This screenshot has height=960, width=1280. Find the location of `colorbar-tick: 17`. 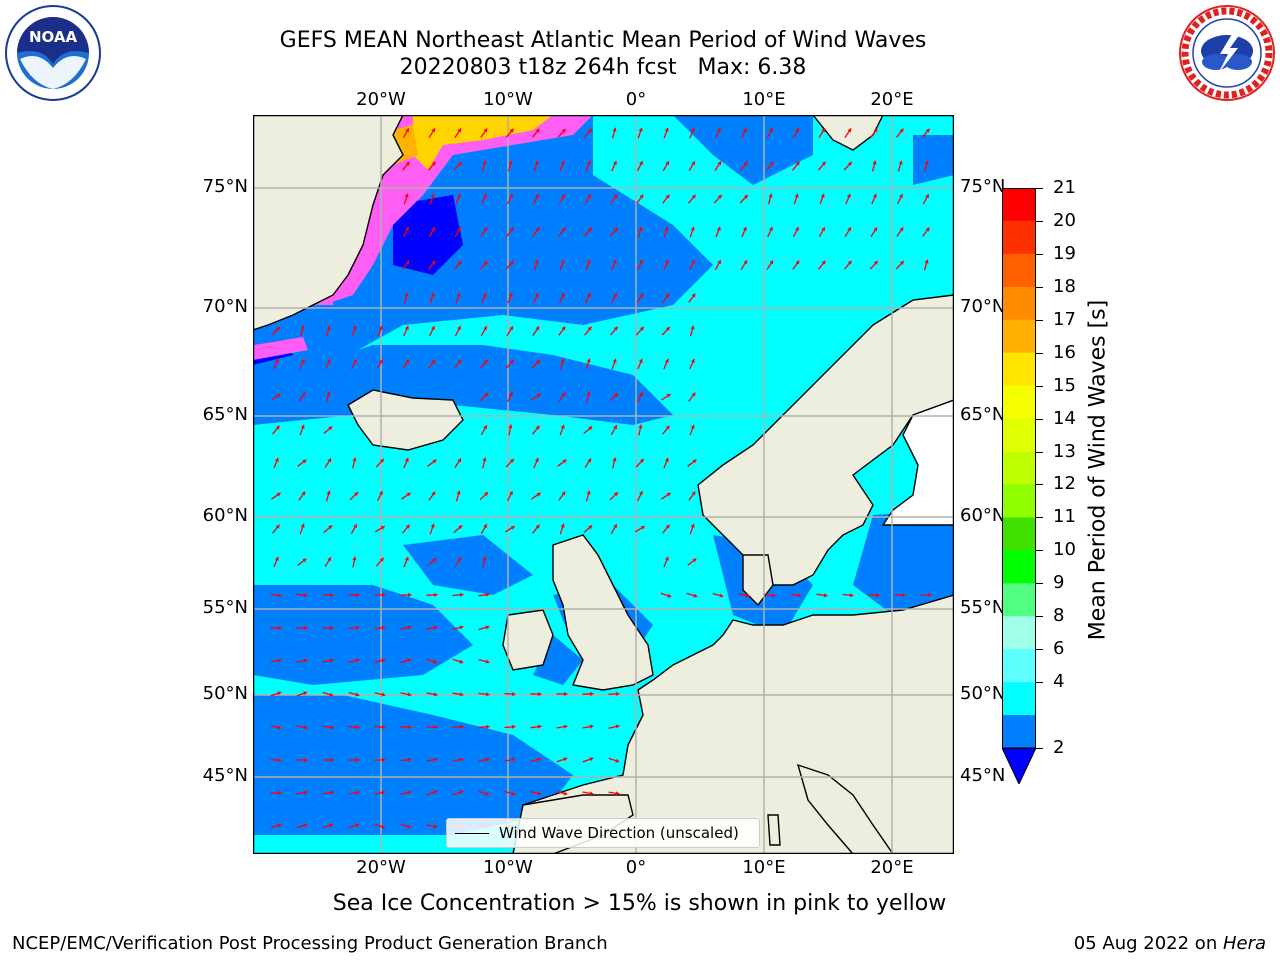

colorbar-tick: 17 is located at coordinates (1064, 319).